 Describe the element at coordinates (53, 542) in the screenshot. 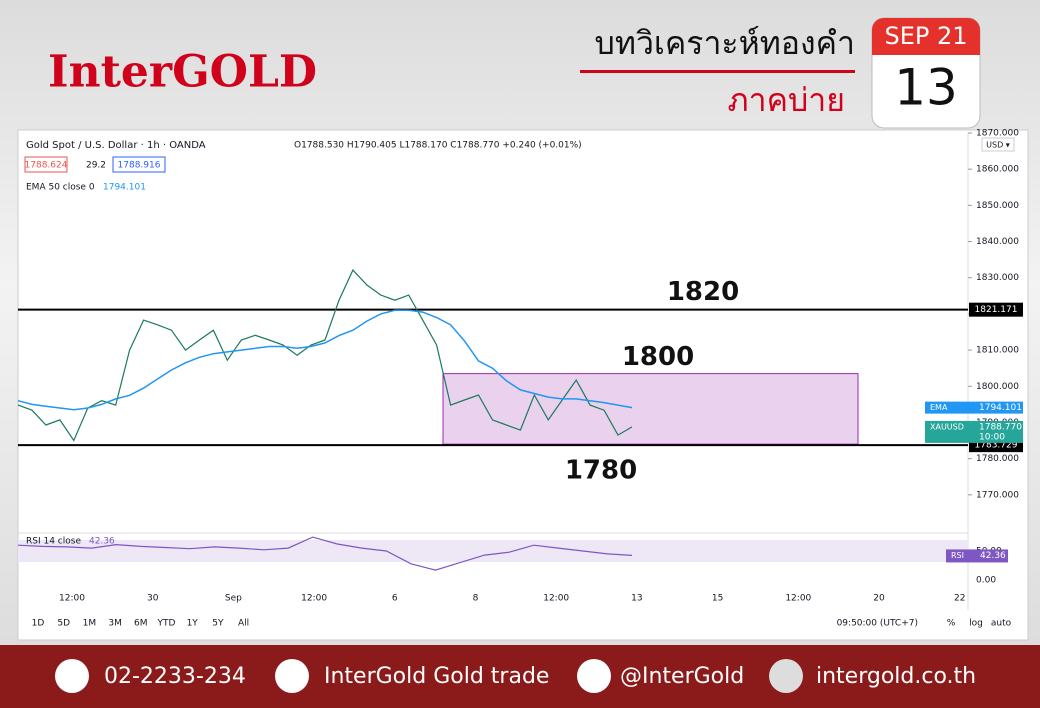

I see `rsi-legend: RSI 14 close` at that location.